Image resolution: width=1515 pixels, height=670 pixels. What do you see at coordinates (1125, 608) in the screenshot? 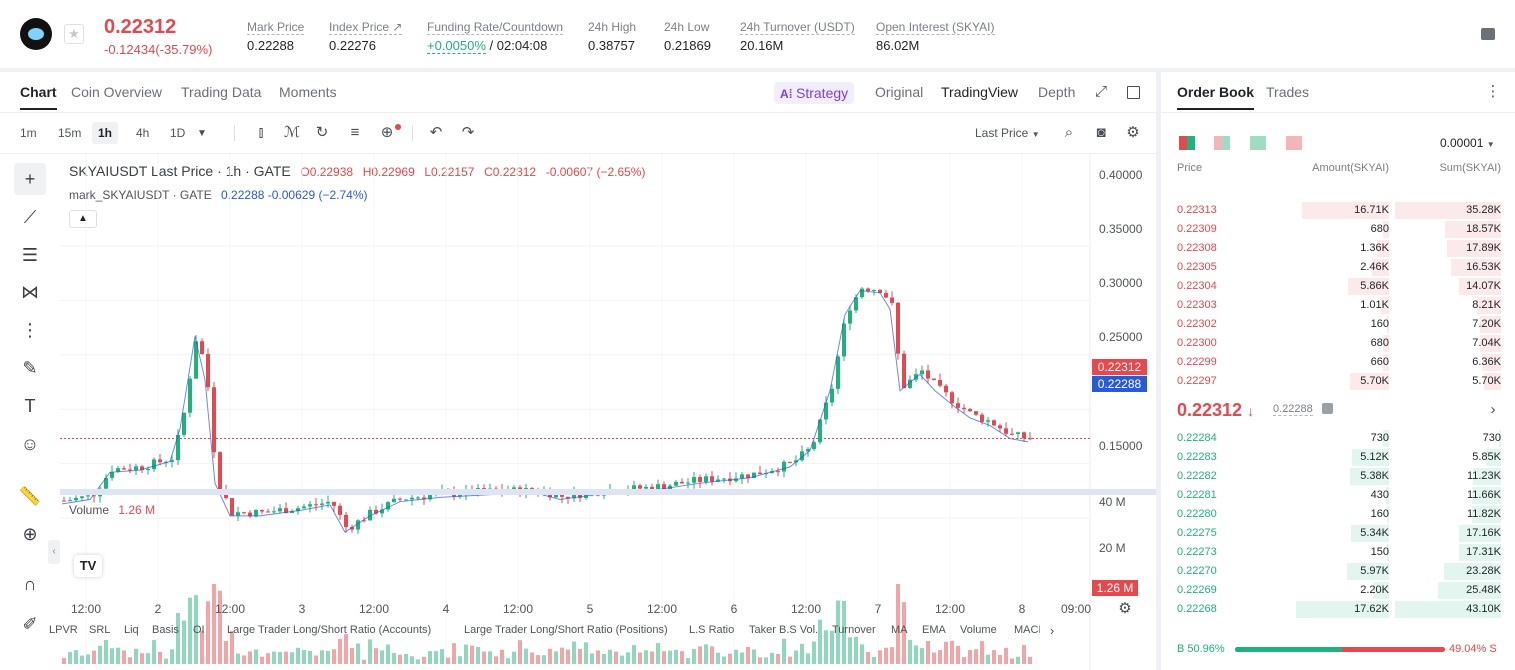
I see `settings-axis-icon: ⚙` at bounding box center [1125, 608].